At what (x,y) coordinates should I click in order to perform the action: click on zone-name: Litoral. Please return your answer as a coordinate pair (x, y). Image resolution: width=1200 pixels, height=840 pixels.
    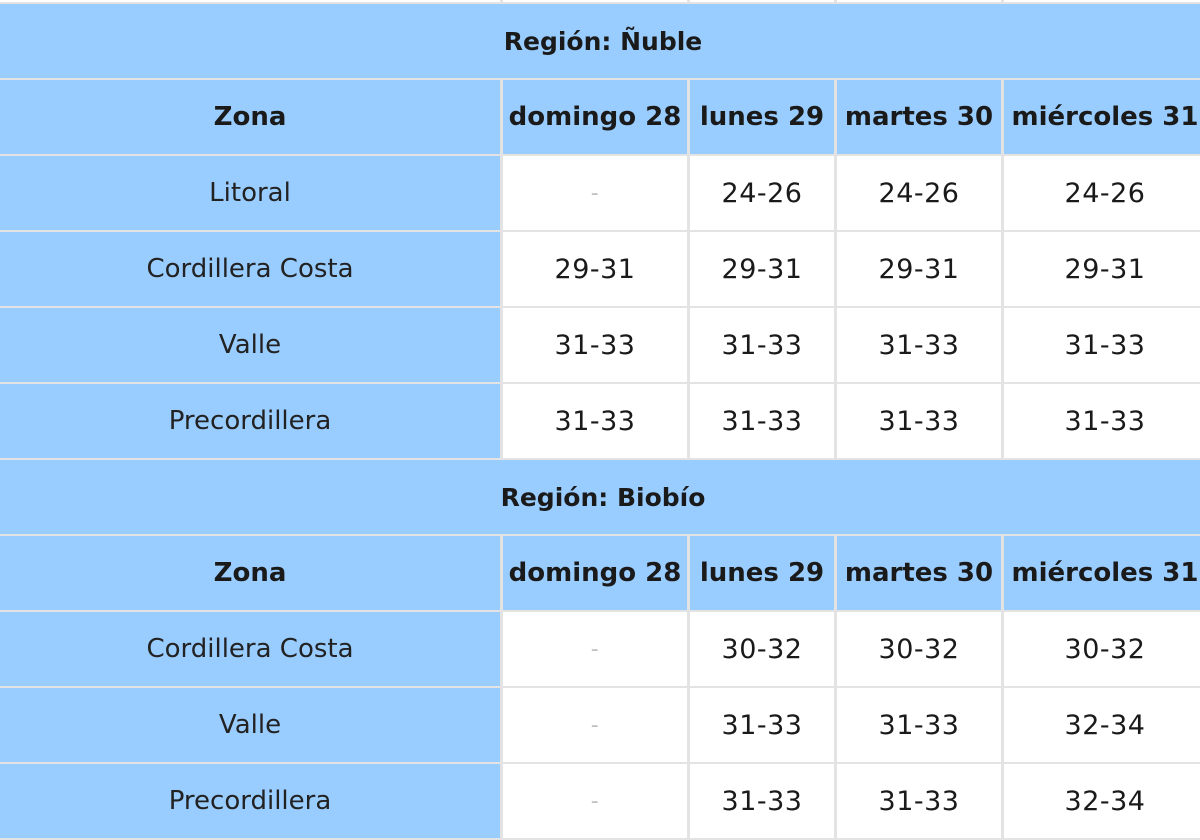
    Looking at the image, I should click on (250, 193).